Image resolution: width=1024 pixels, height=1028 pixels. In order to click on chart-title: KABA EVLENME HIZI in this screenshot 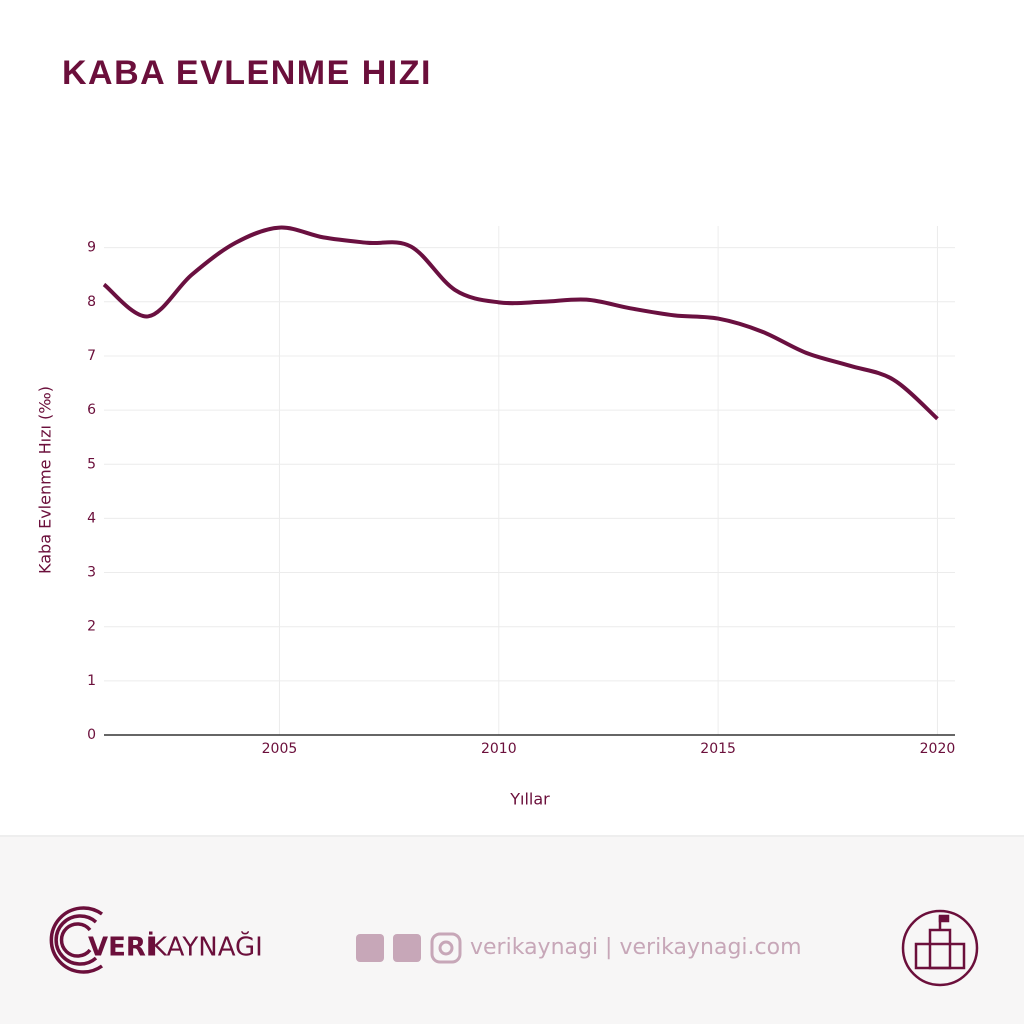, I will do `click(247, 73)`.